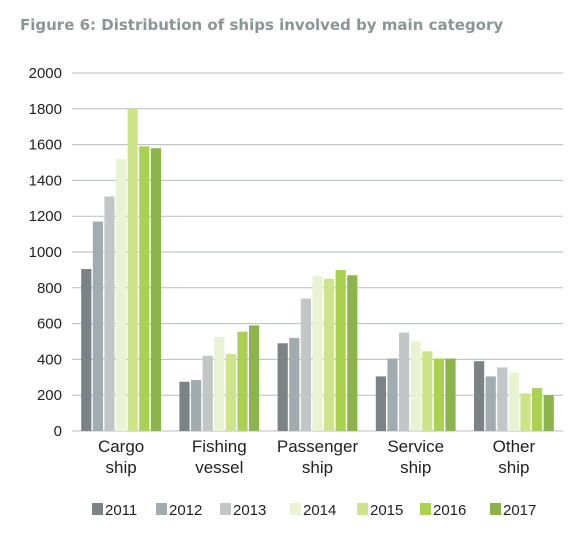 The width and height of the screenshot is (588, 537). What do you see at coordinates (184, 406) in the screenshot?
I see `bar-2011-fishing-vessel` at bounding box center [184, 406].